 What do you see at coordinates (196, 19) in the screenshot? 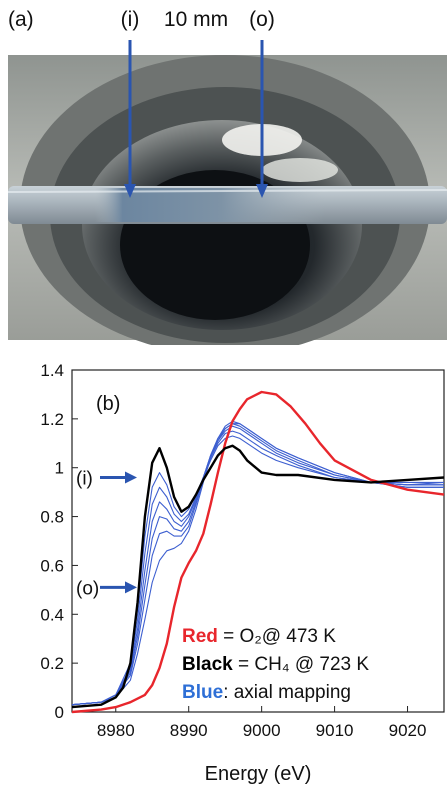
I see `scale-label: 10 mm` at bounding box center [196, 19].